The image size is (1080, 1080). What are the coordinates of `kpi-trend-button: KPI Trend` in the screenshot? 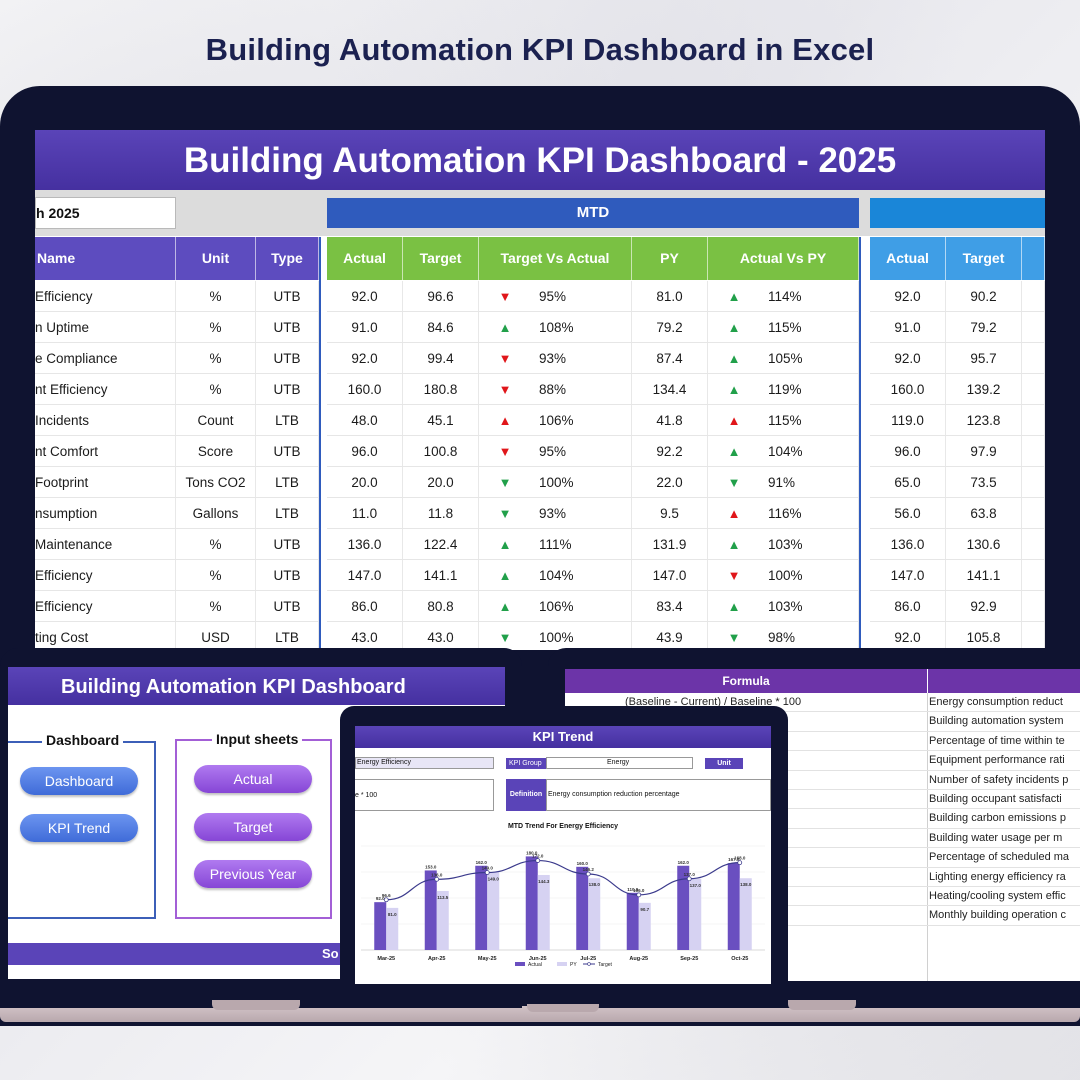 It's located at (79, 828).